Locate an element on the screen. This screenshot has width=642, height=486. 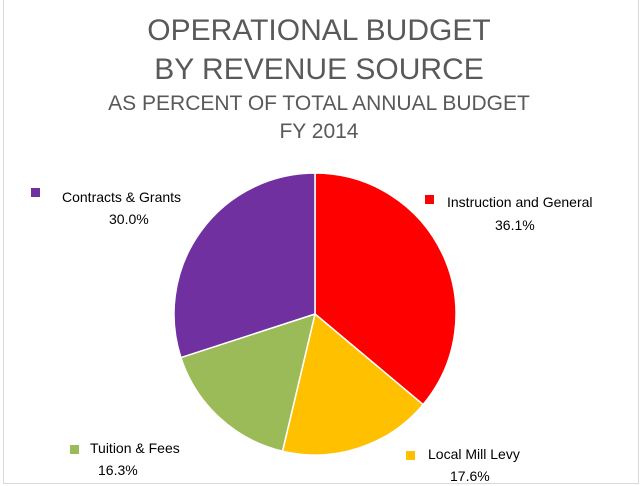
pie-slice-tuition is located at coordinates (248, 382).